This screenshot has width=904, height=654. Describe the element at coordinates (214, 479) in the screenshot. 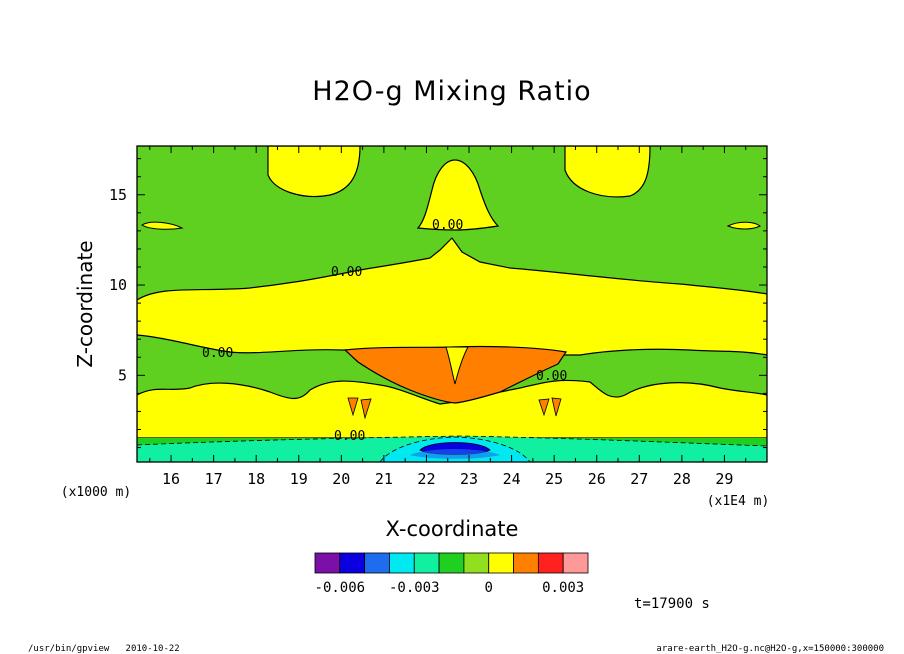

I see `x-tick-label: 17` at that location.